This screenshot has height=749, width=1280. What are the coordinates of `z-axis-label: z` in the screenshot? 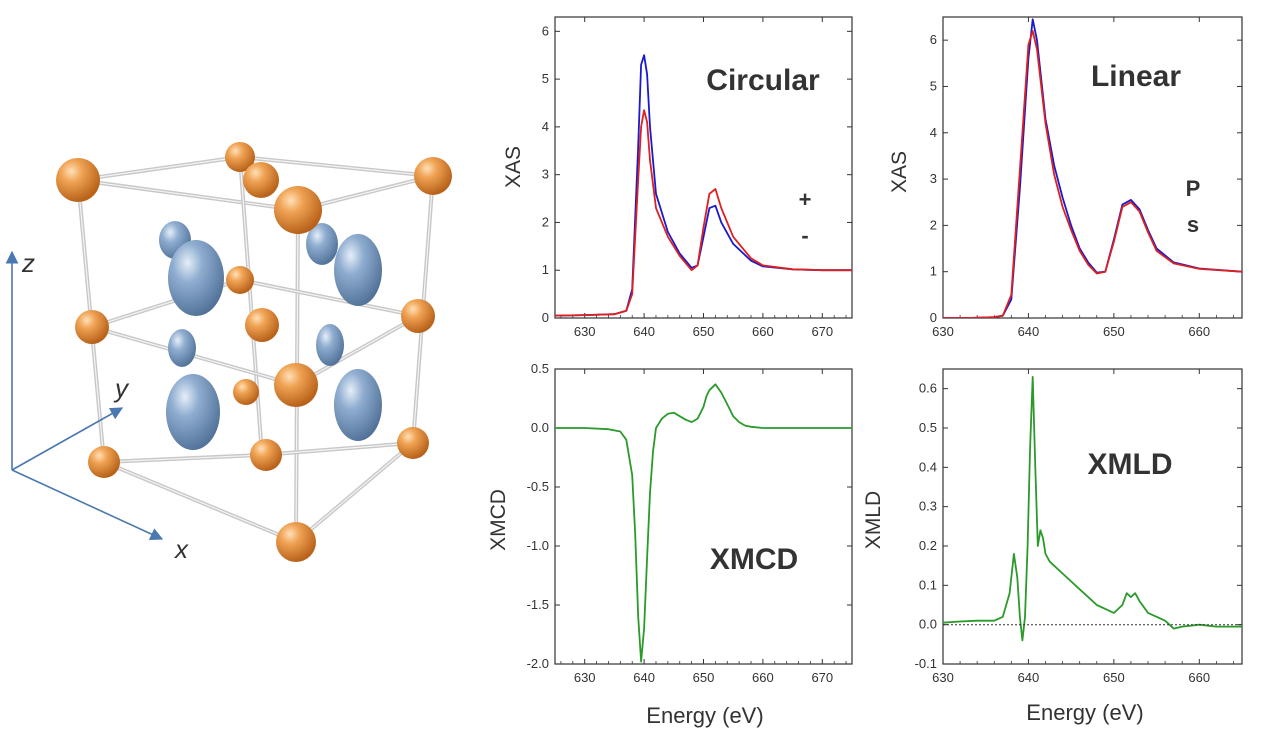 It's located at (28, 263).